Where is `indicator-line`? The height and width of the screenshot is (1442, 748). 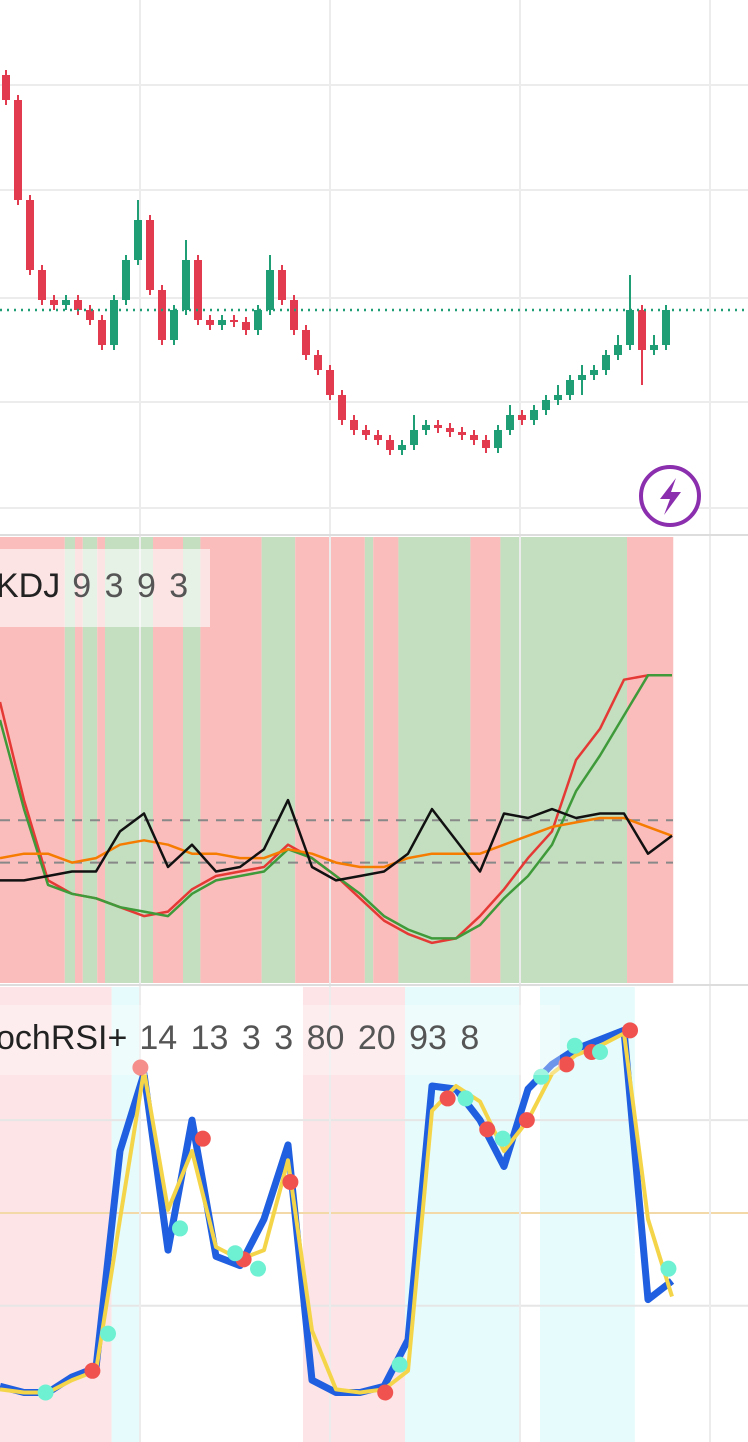 indicator-line is located at coordinates (336, 840).